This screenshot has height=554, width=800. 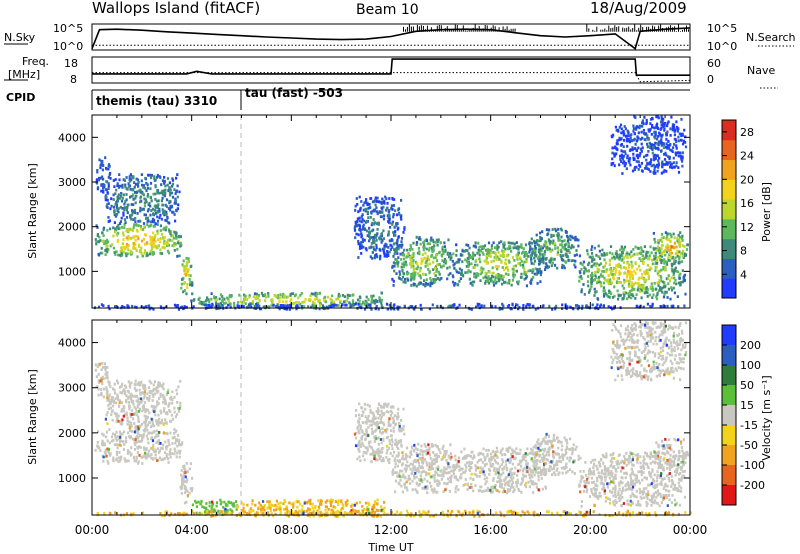 I want to click on xtick-label-3: 12:00, so click(x=391, y=530).